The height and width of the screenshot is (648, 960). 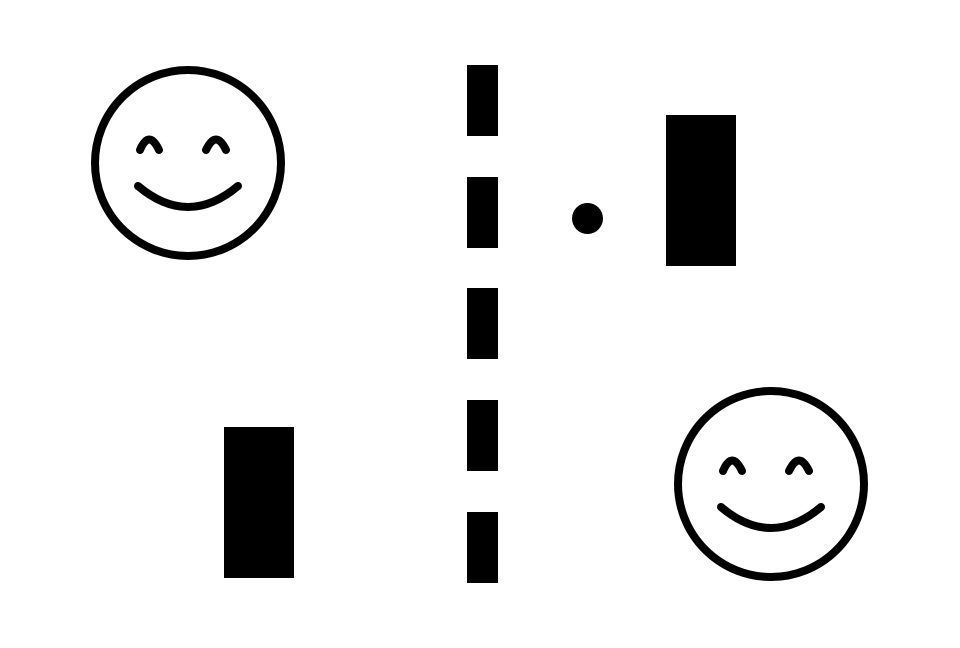 What do you see at coordinates (587, 218) in the screenshot?
I see `ball` at bounding box center [587, 218].